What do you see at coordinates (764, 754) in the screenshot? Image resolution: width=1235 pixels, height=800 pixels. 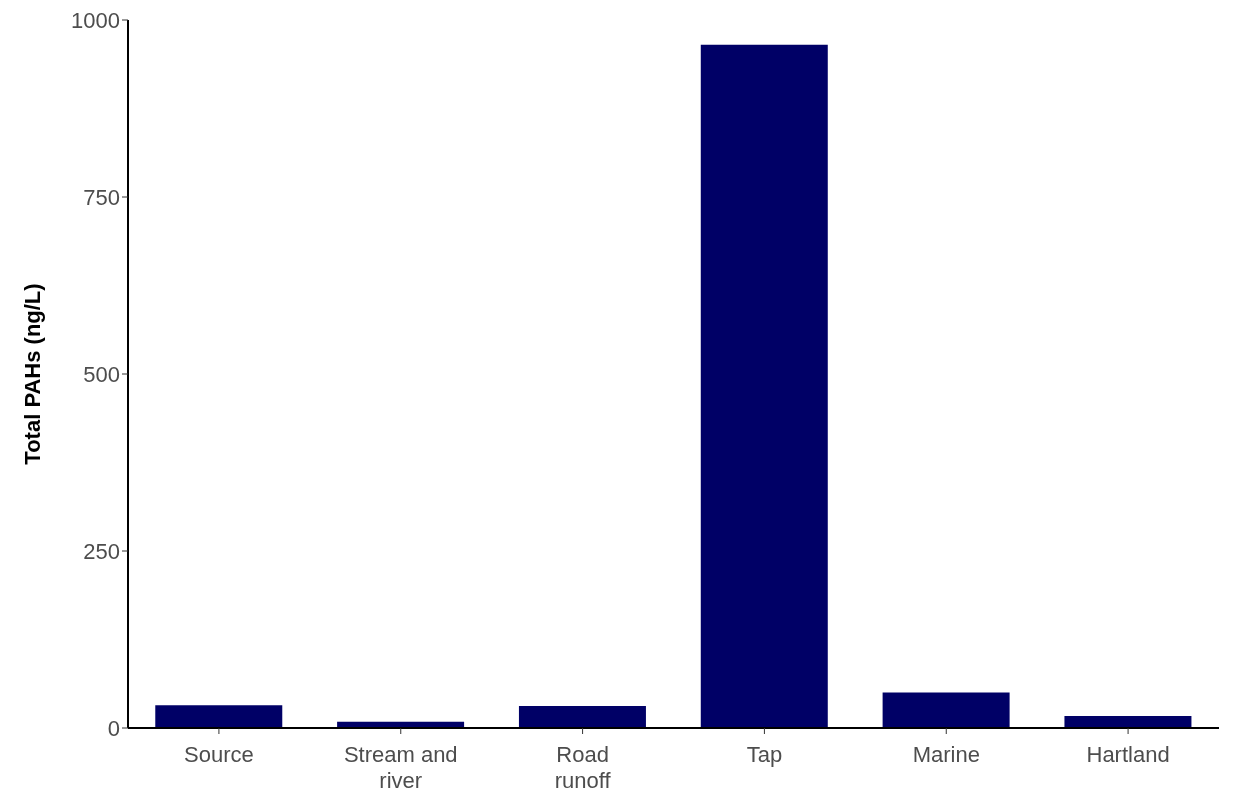 I see `x-tick-label: Tap` at bounding box center [764, 754].